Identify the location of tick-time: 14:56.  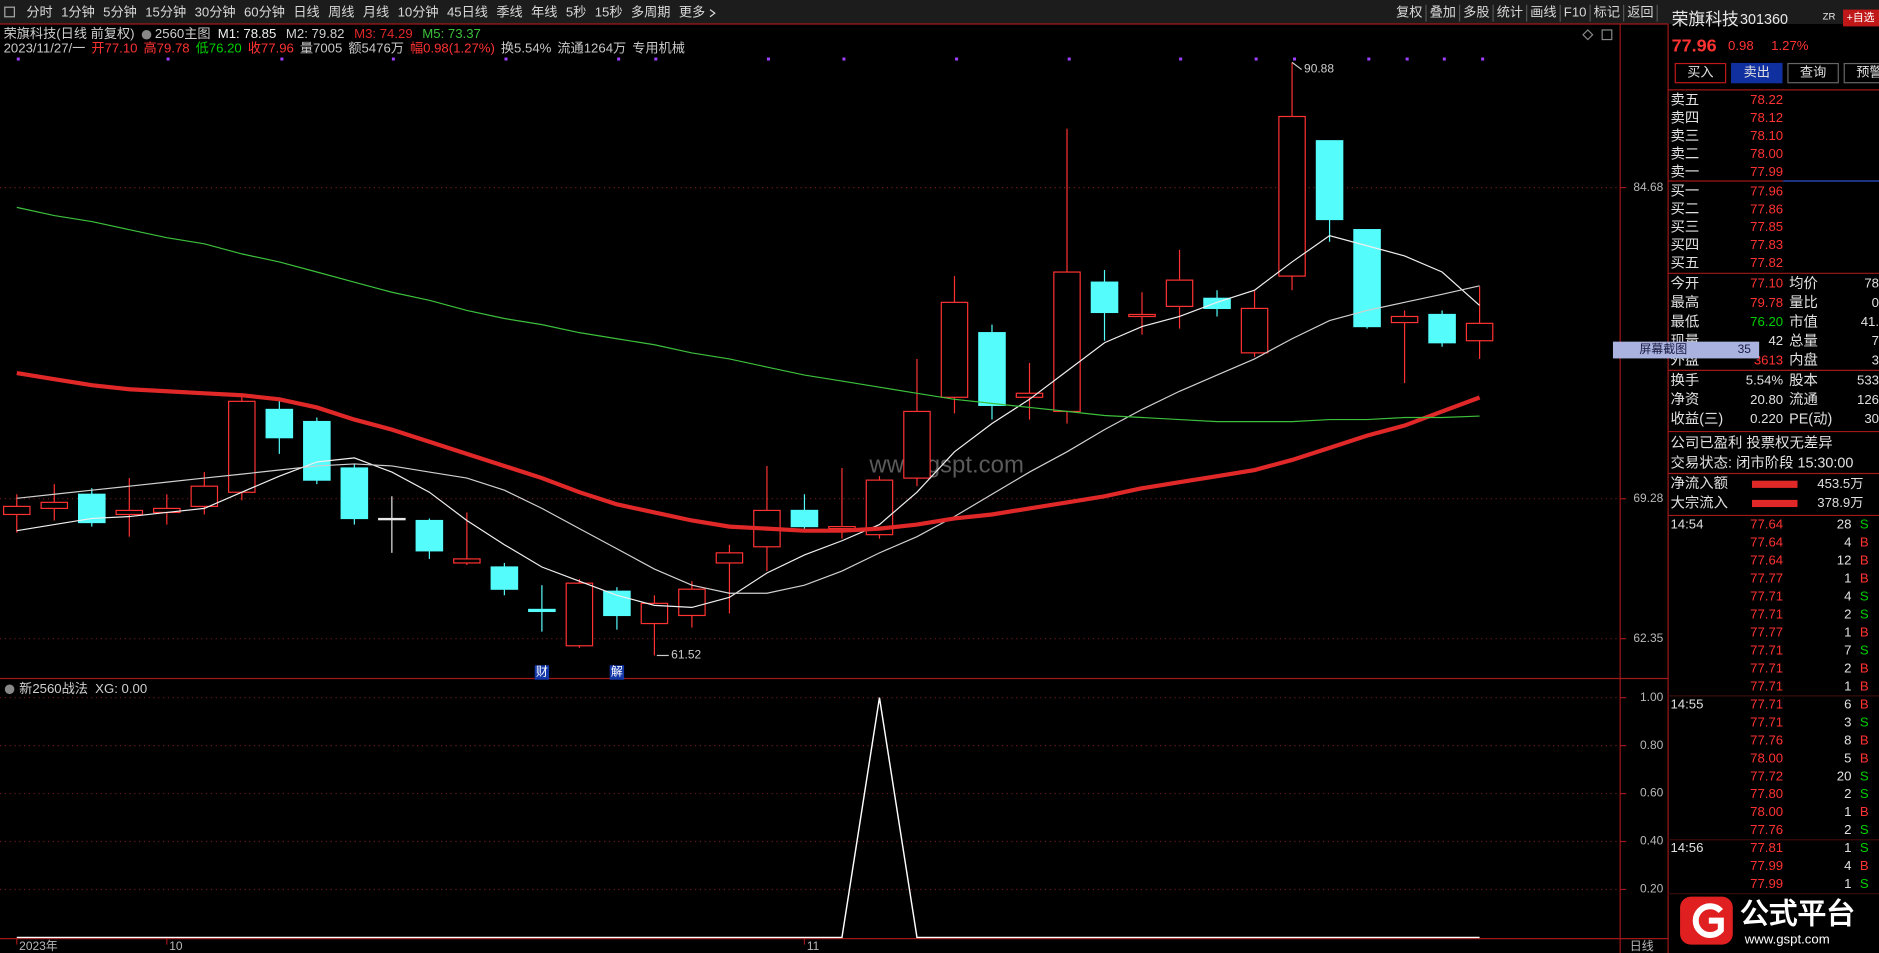
(1686, 847).